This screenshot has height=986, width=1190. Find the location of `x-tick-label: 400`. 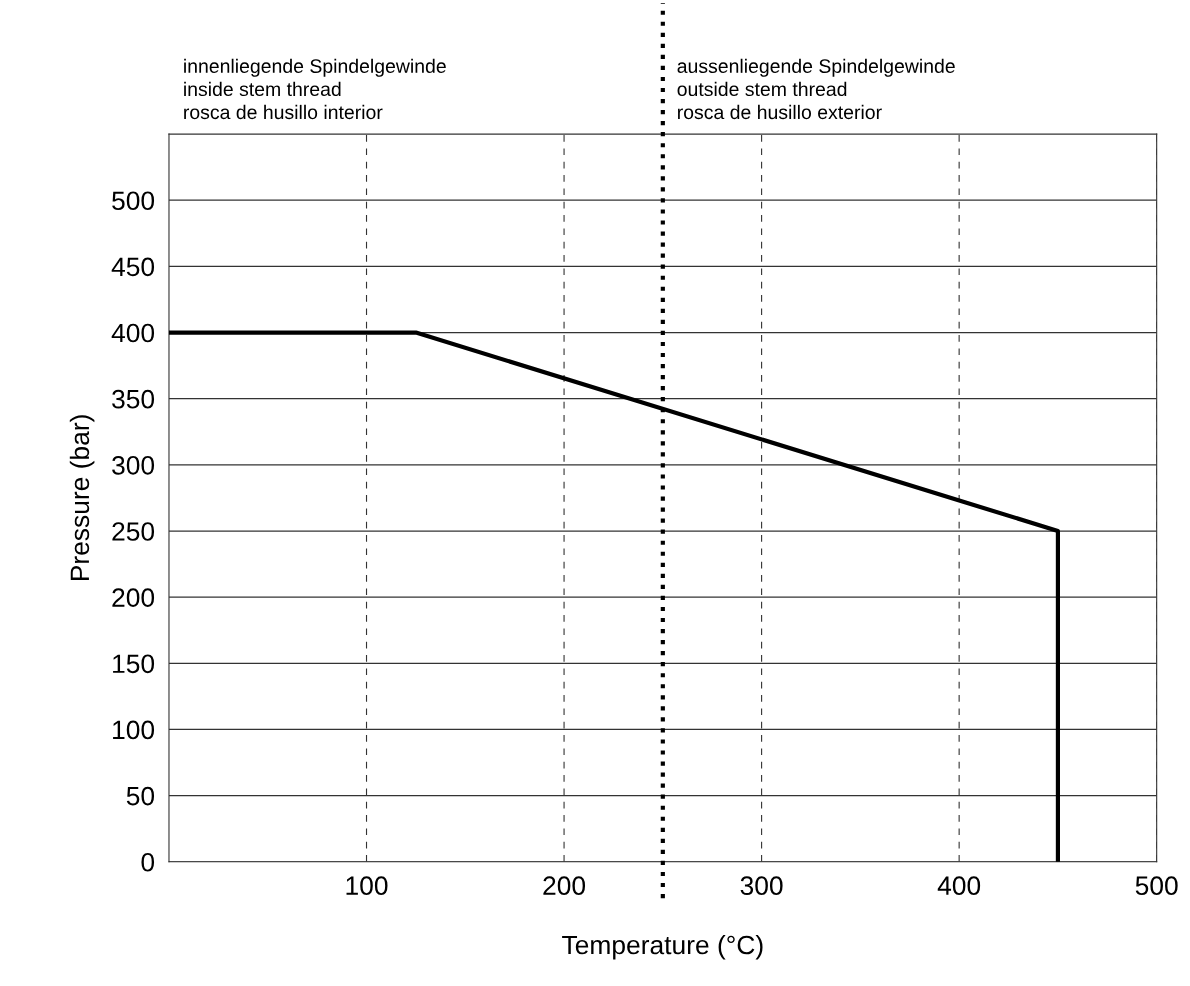

x-tick-label: 400 is located at coordinates (959, 886).